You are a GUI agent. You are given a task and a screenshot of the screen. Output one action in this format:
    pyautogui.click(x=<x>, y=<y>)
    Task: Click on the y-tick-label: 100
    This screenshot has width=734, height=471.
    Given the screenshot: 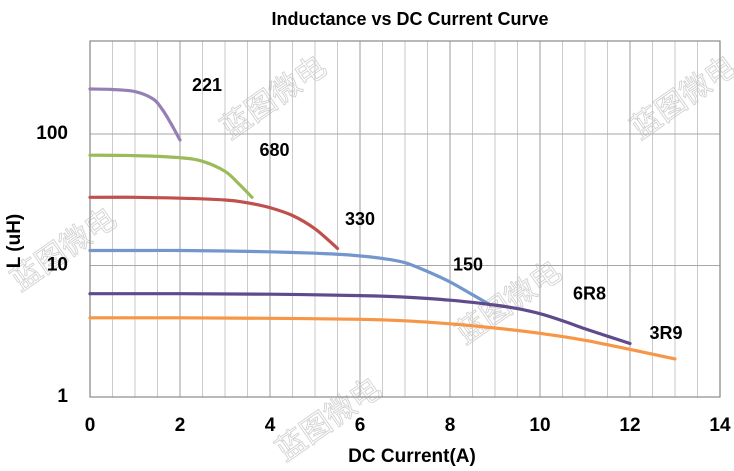 What is the action you would take?
    pyautogui.click(x=52, y=133)
    